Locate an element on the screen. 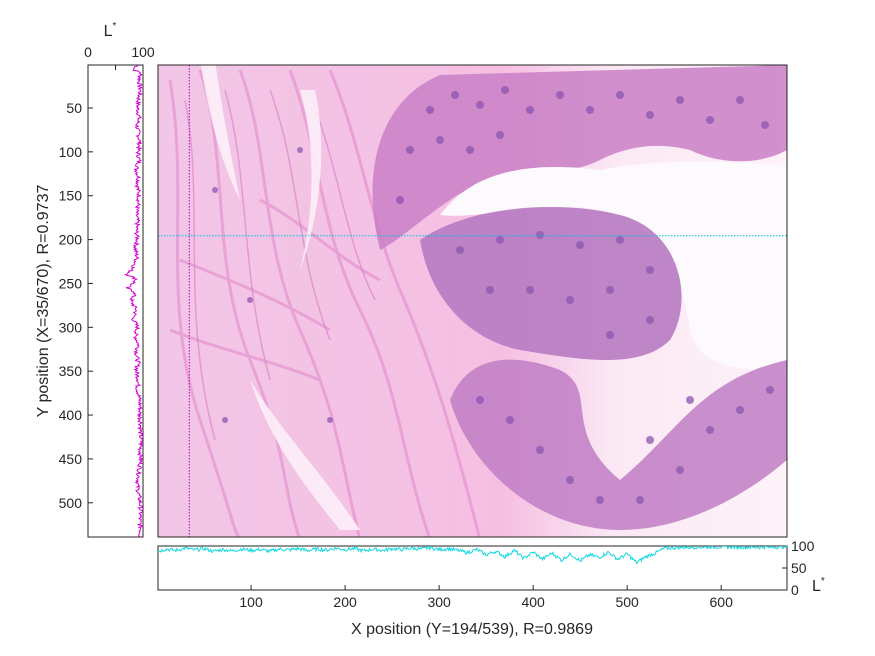 This screenshot has width=875, height=656. left-ytick-label: 100 is located at coordinates (71, 152).